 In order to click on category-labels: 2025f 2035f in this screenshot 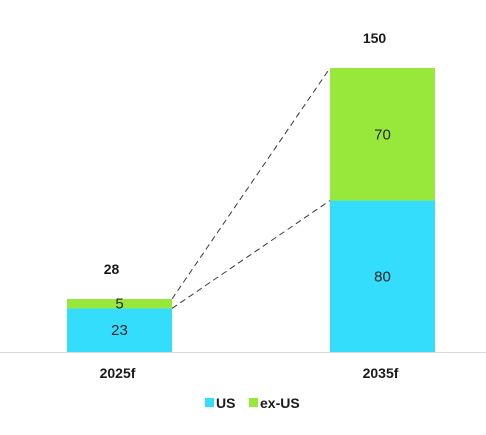, I will do `click(249, 373)`.